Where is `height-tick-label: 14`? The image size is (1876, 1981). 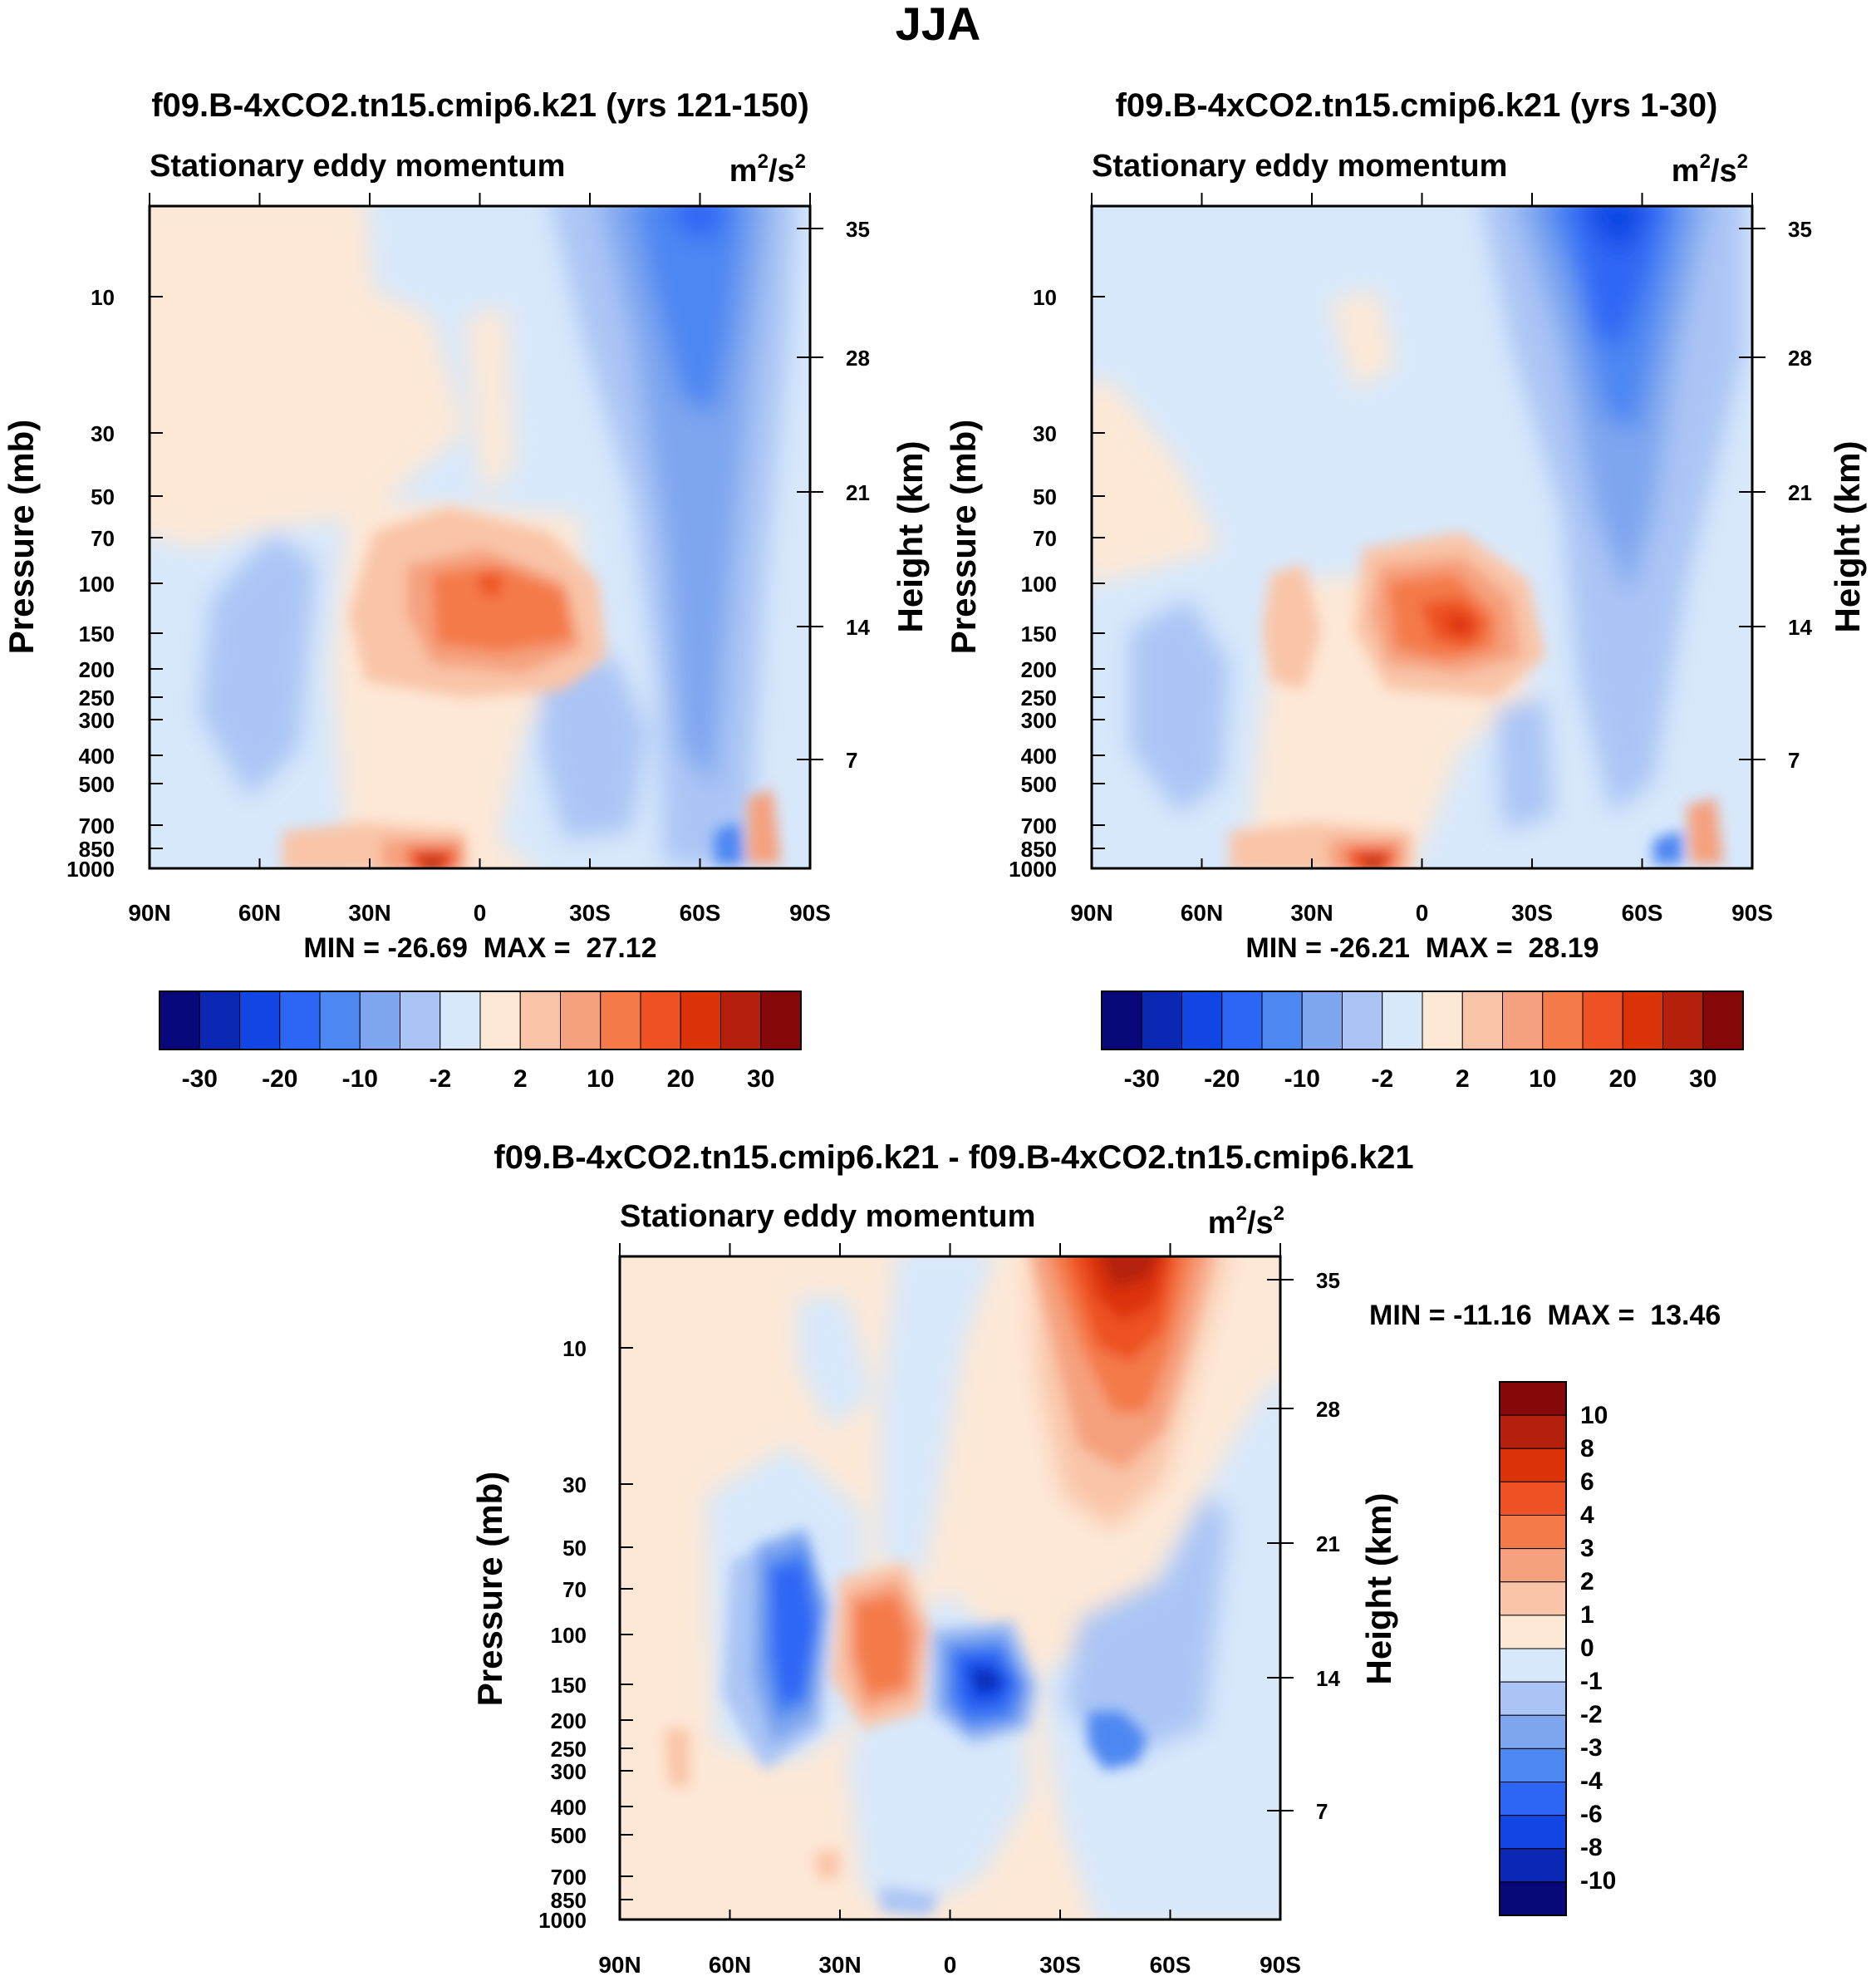 height-tick-label: 14 is located at coordinates (1328, 1678).